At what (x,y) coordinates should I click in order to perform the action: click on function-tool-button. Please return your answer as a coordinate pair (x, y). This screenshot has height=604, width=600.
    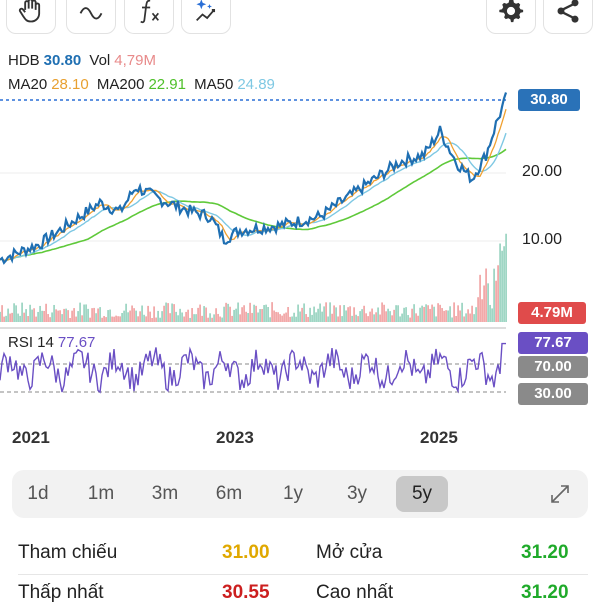
    Looking at the image, I should click on (149, 17).